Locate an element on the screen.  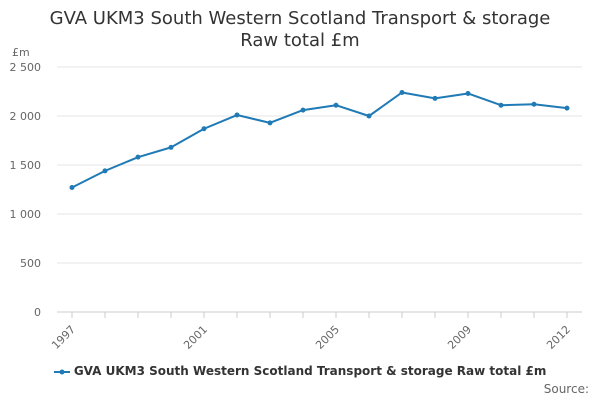
y-tick-label: 1 500 is located at coordinates (26, 165).